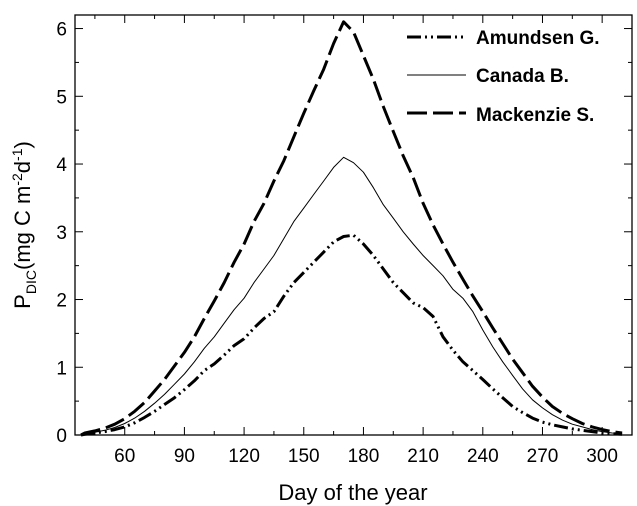 The height and width of the screenshot is (506, 637). I want to click on x-tick-label: 240, so click(483, 456).